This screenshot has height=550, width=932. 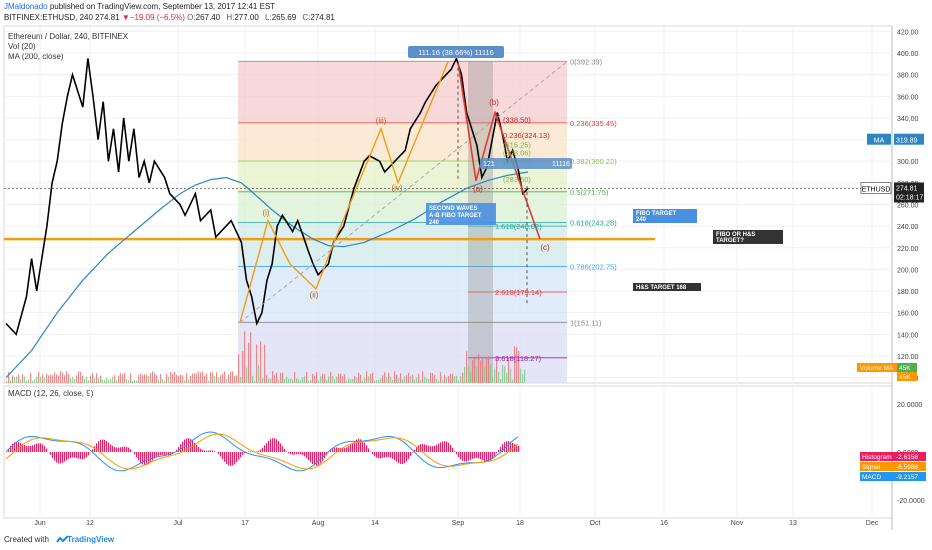 What do you see at coordinates (381, 120) in the screenshot?
I see `wave-label: (iii)` at bounding box center [381, 120].